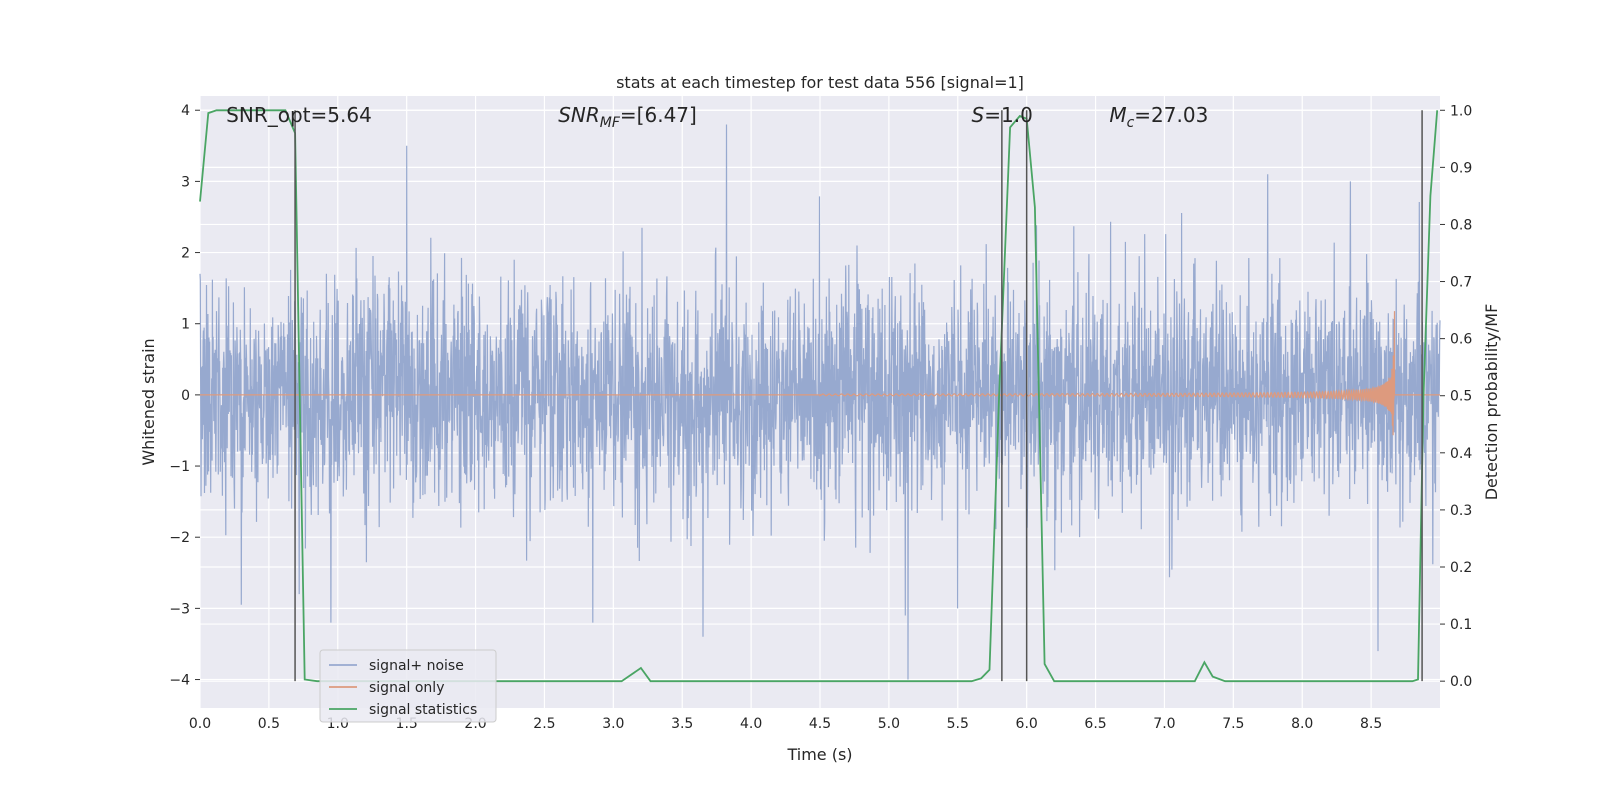 The width and height of the screenshot is (1600, 800). Describe the element at coordinates (185, 325) in the screenshot. I see `y-left-tick-label: 1` at that location.